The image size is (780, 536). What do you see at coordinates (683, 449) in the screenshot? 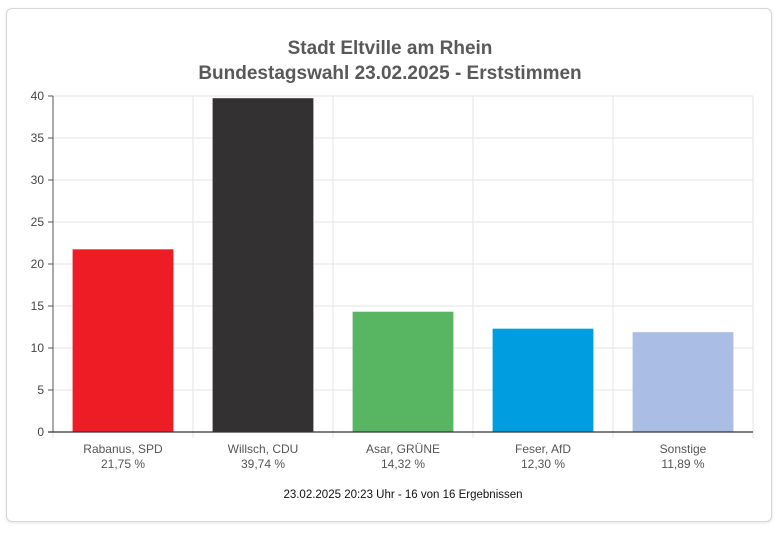
I see `x-category-label: Sonstige` at bounding box center [683, 449].